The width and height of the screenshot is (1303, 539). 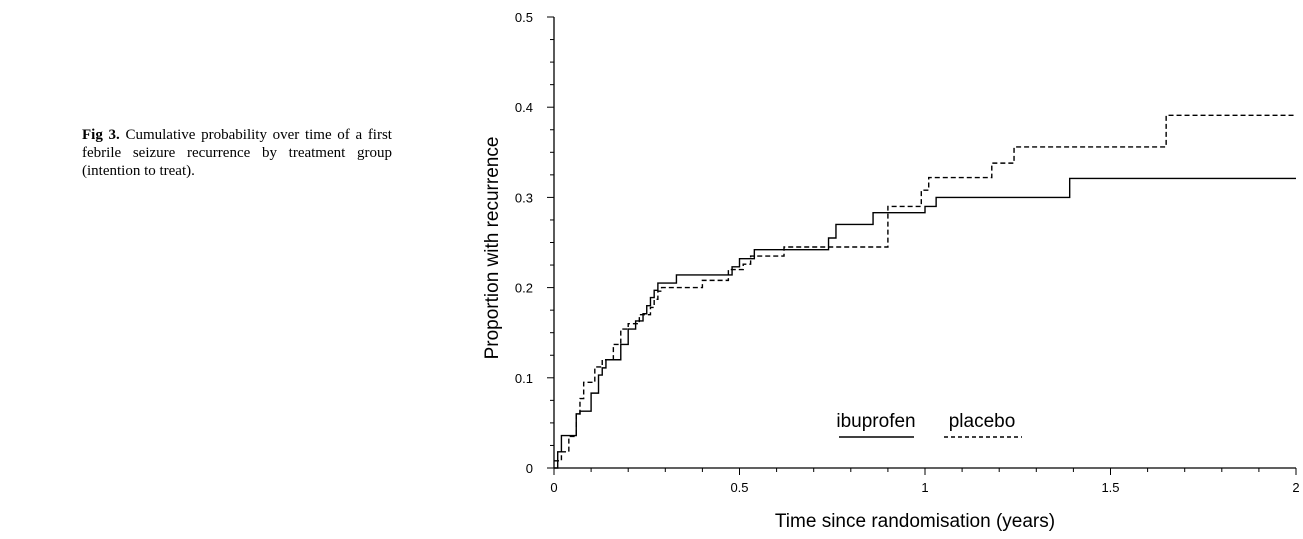 I want to click on x-tick-label: 0.5, so click(x=739, y=487).